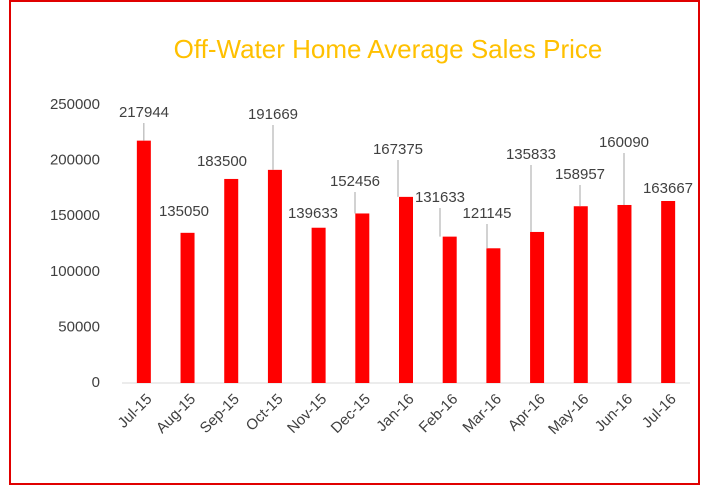 The height and width of the screenshot is (485, 710). Describe the element at coordinates (398, 149) in the screenshot. I see `data-label: 167375` at that location.